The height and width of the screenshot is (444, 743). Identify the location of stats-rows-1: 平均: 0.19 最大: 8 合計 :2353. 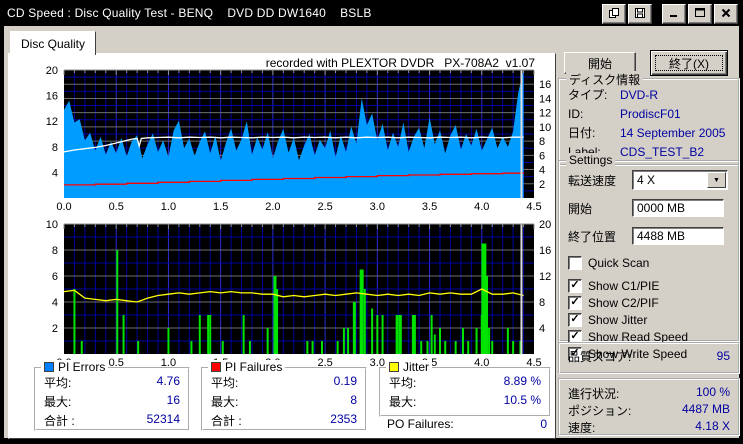
(284, 401).